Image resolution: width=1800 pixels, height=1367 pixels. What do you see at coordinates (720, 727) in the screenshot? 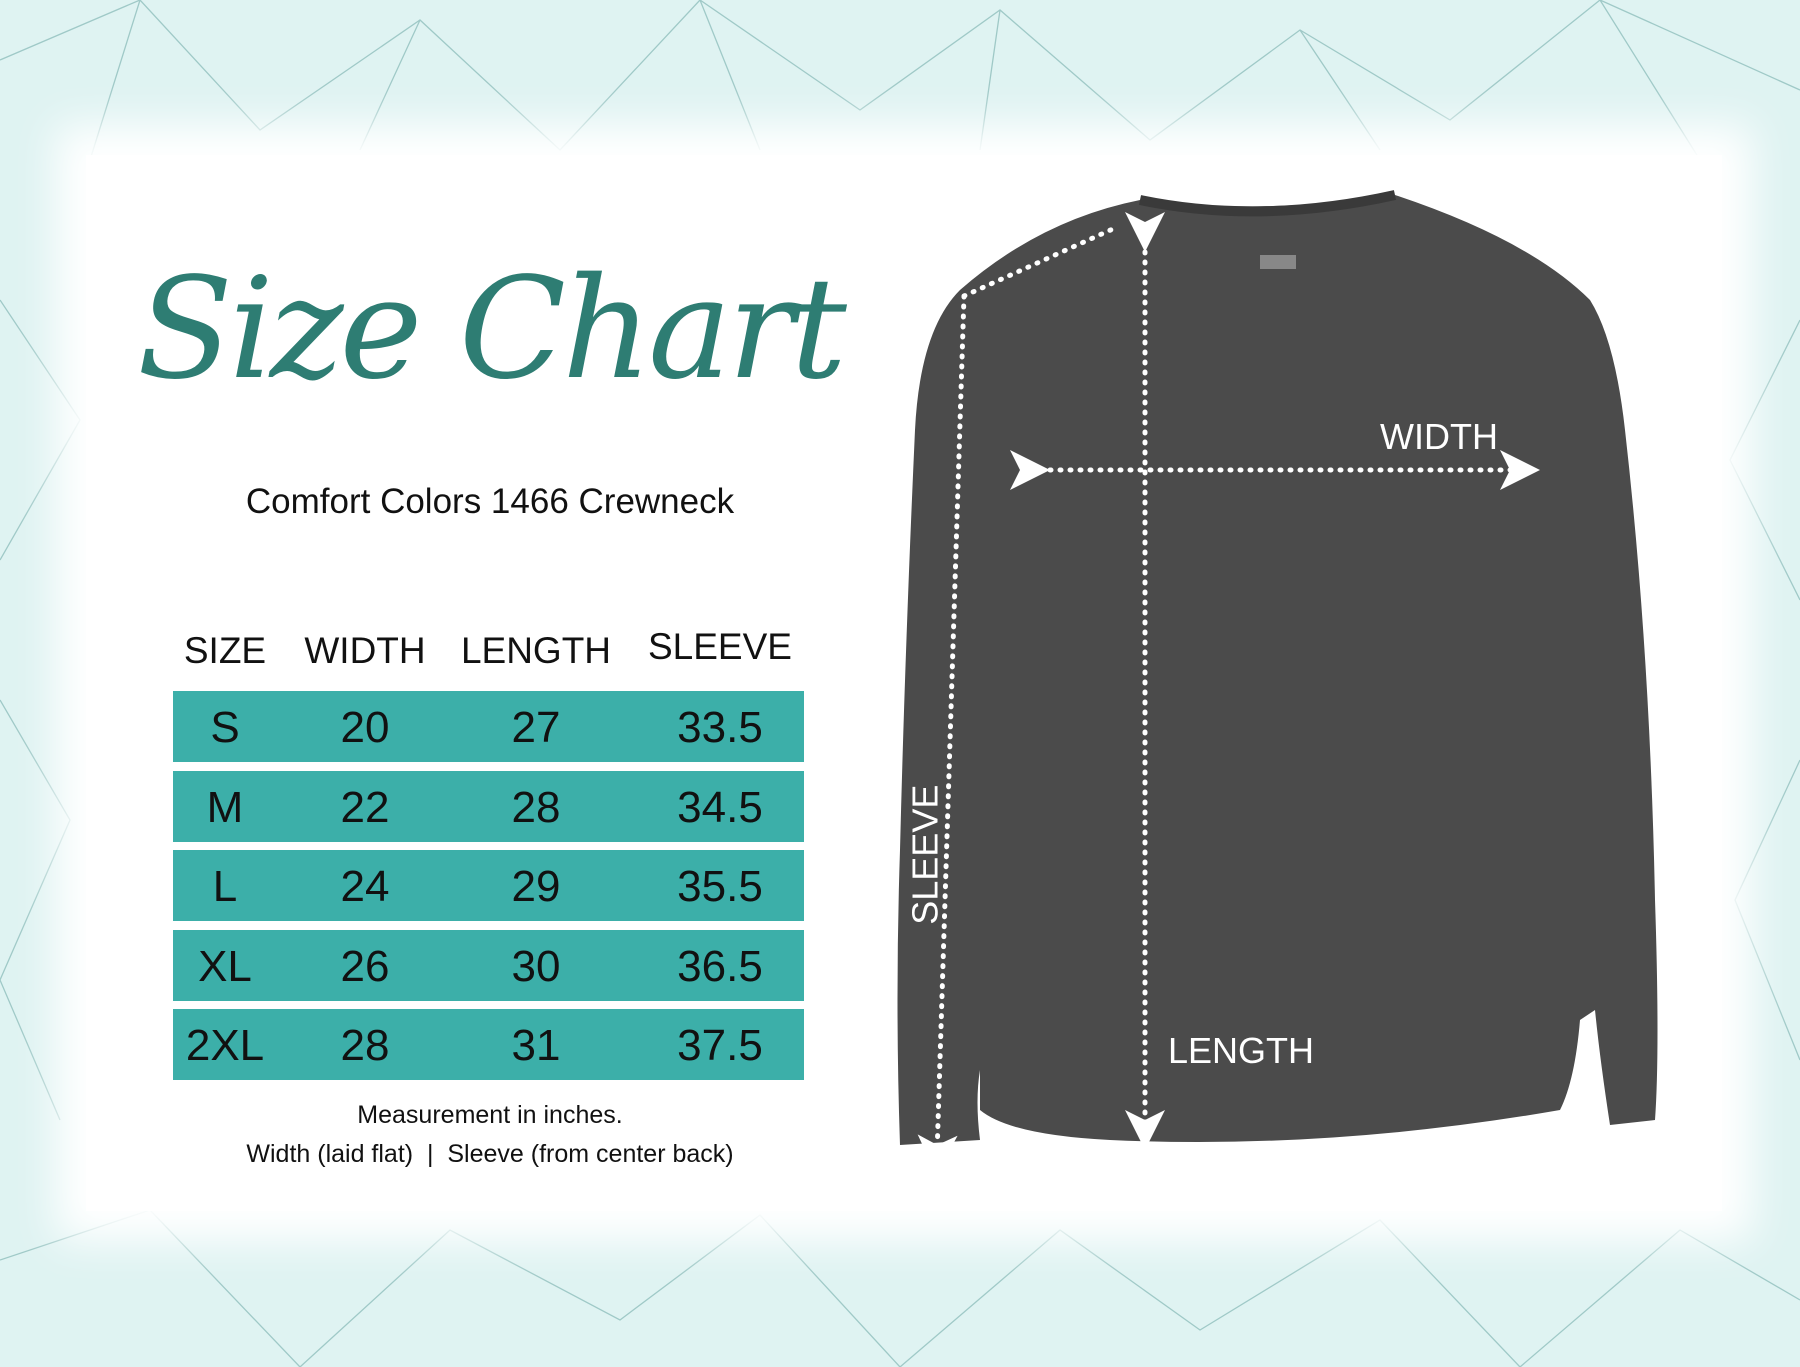
I see `cell-sleeve: 33.5` at bounding box center [720, 727].